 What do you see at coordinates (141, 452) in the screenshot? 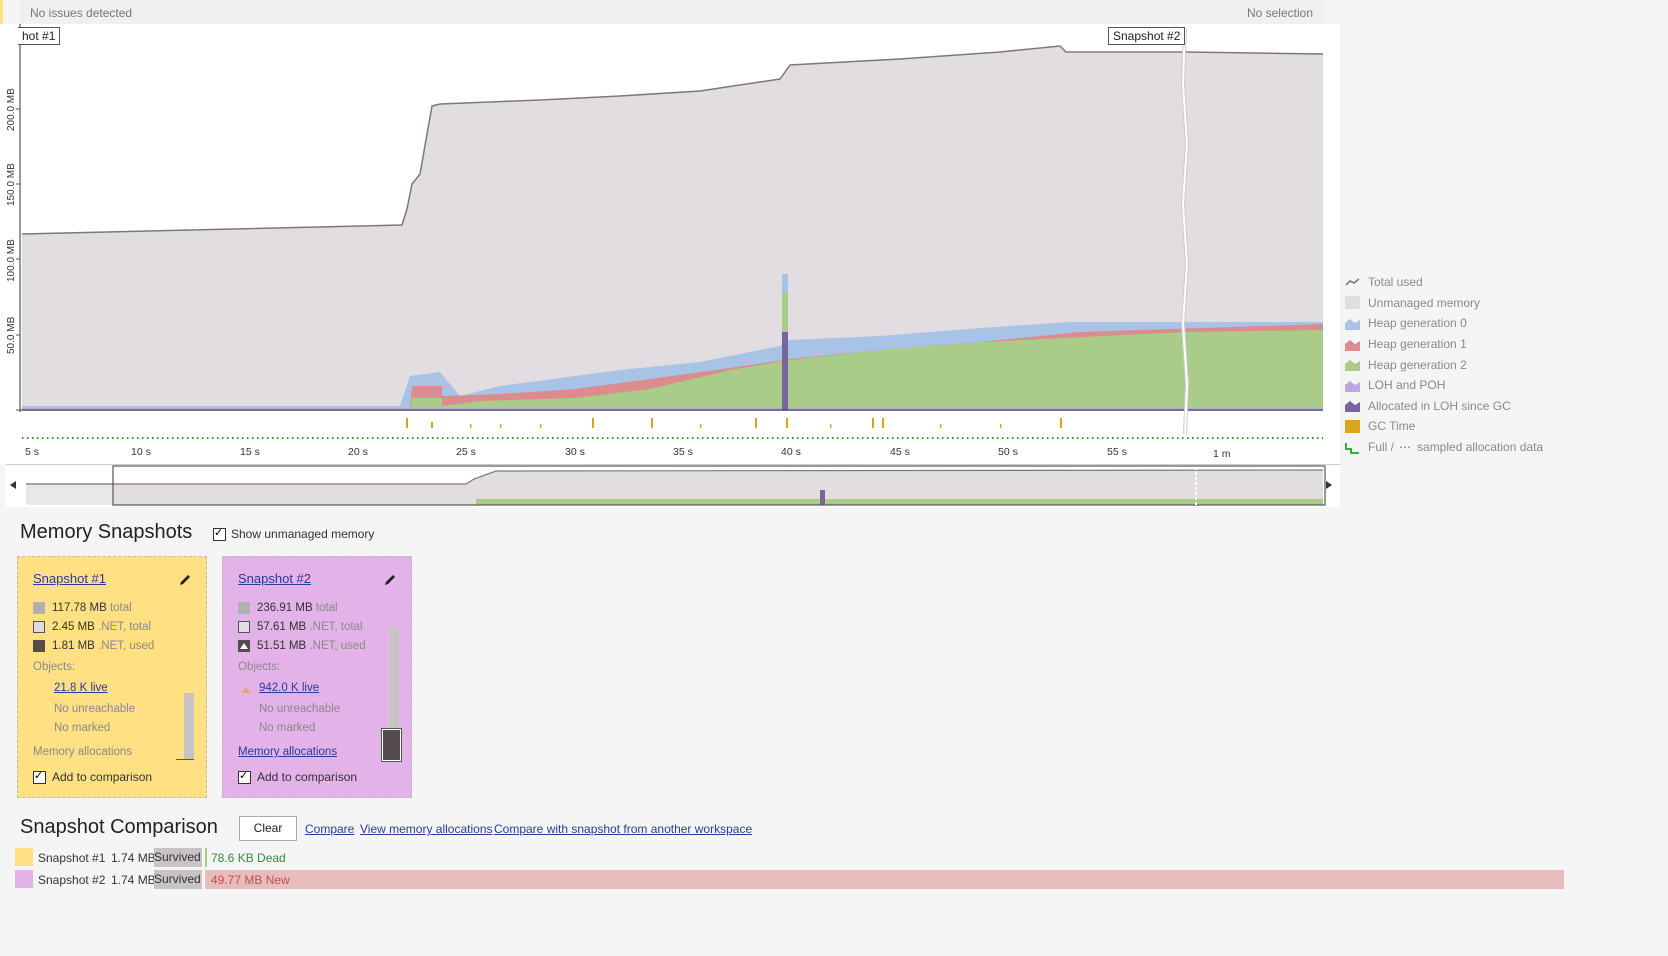
I see `x-tick-label: 10 s` at bounding box center [141, 452].